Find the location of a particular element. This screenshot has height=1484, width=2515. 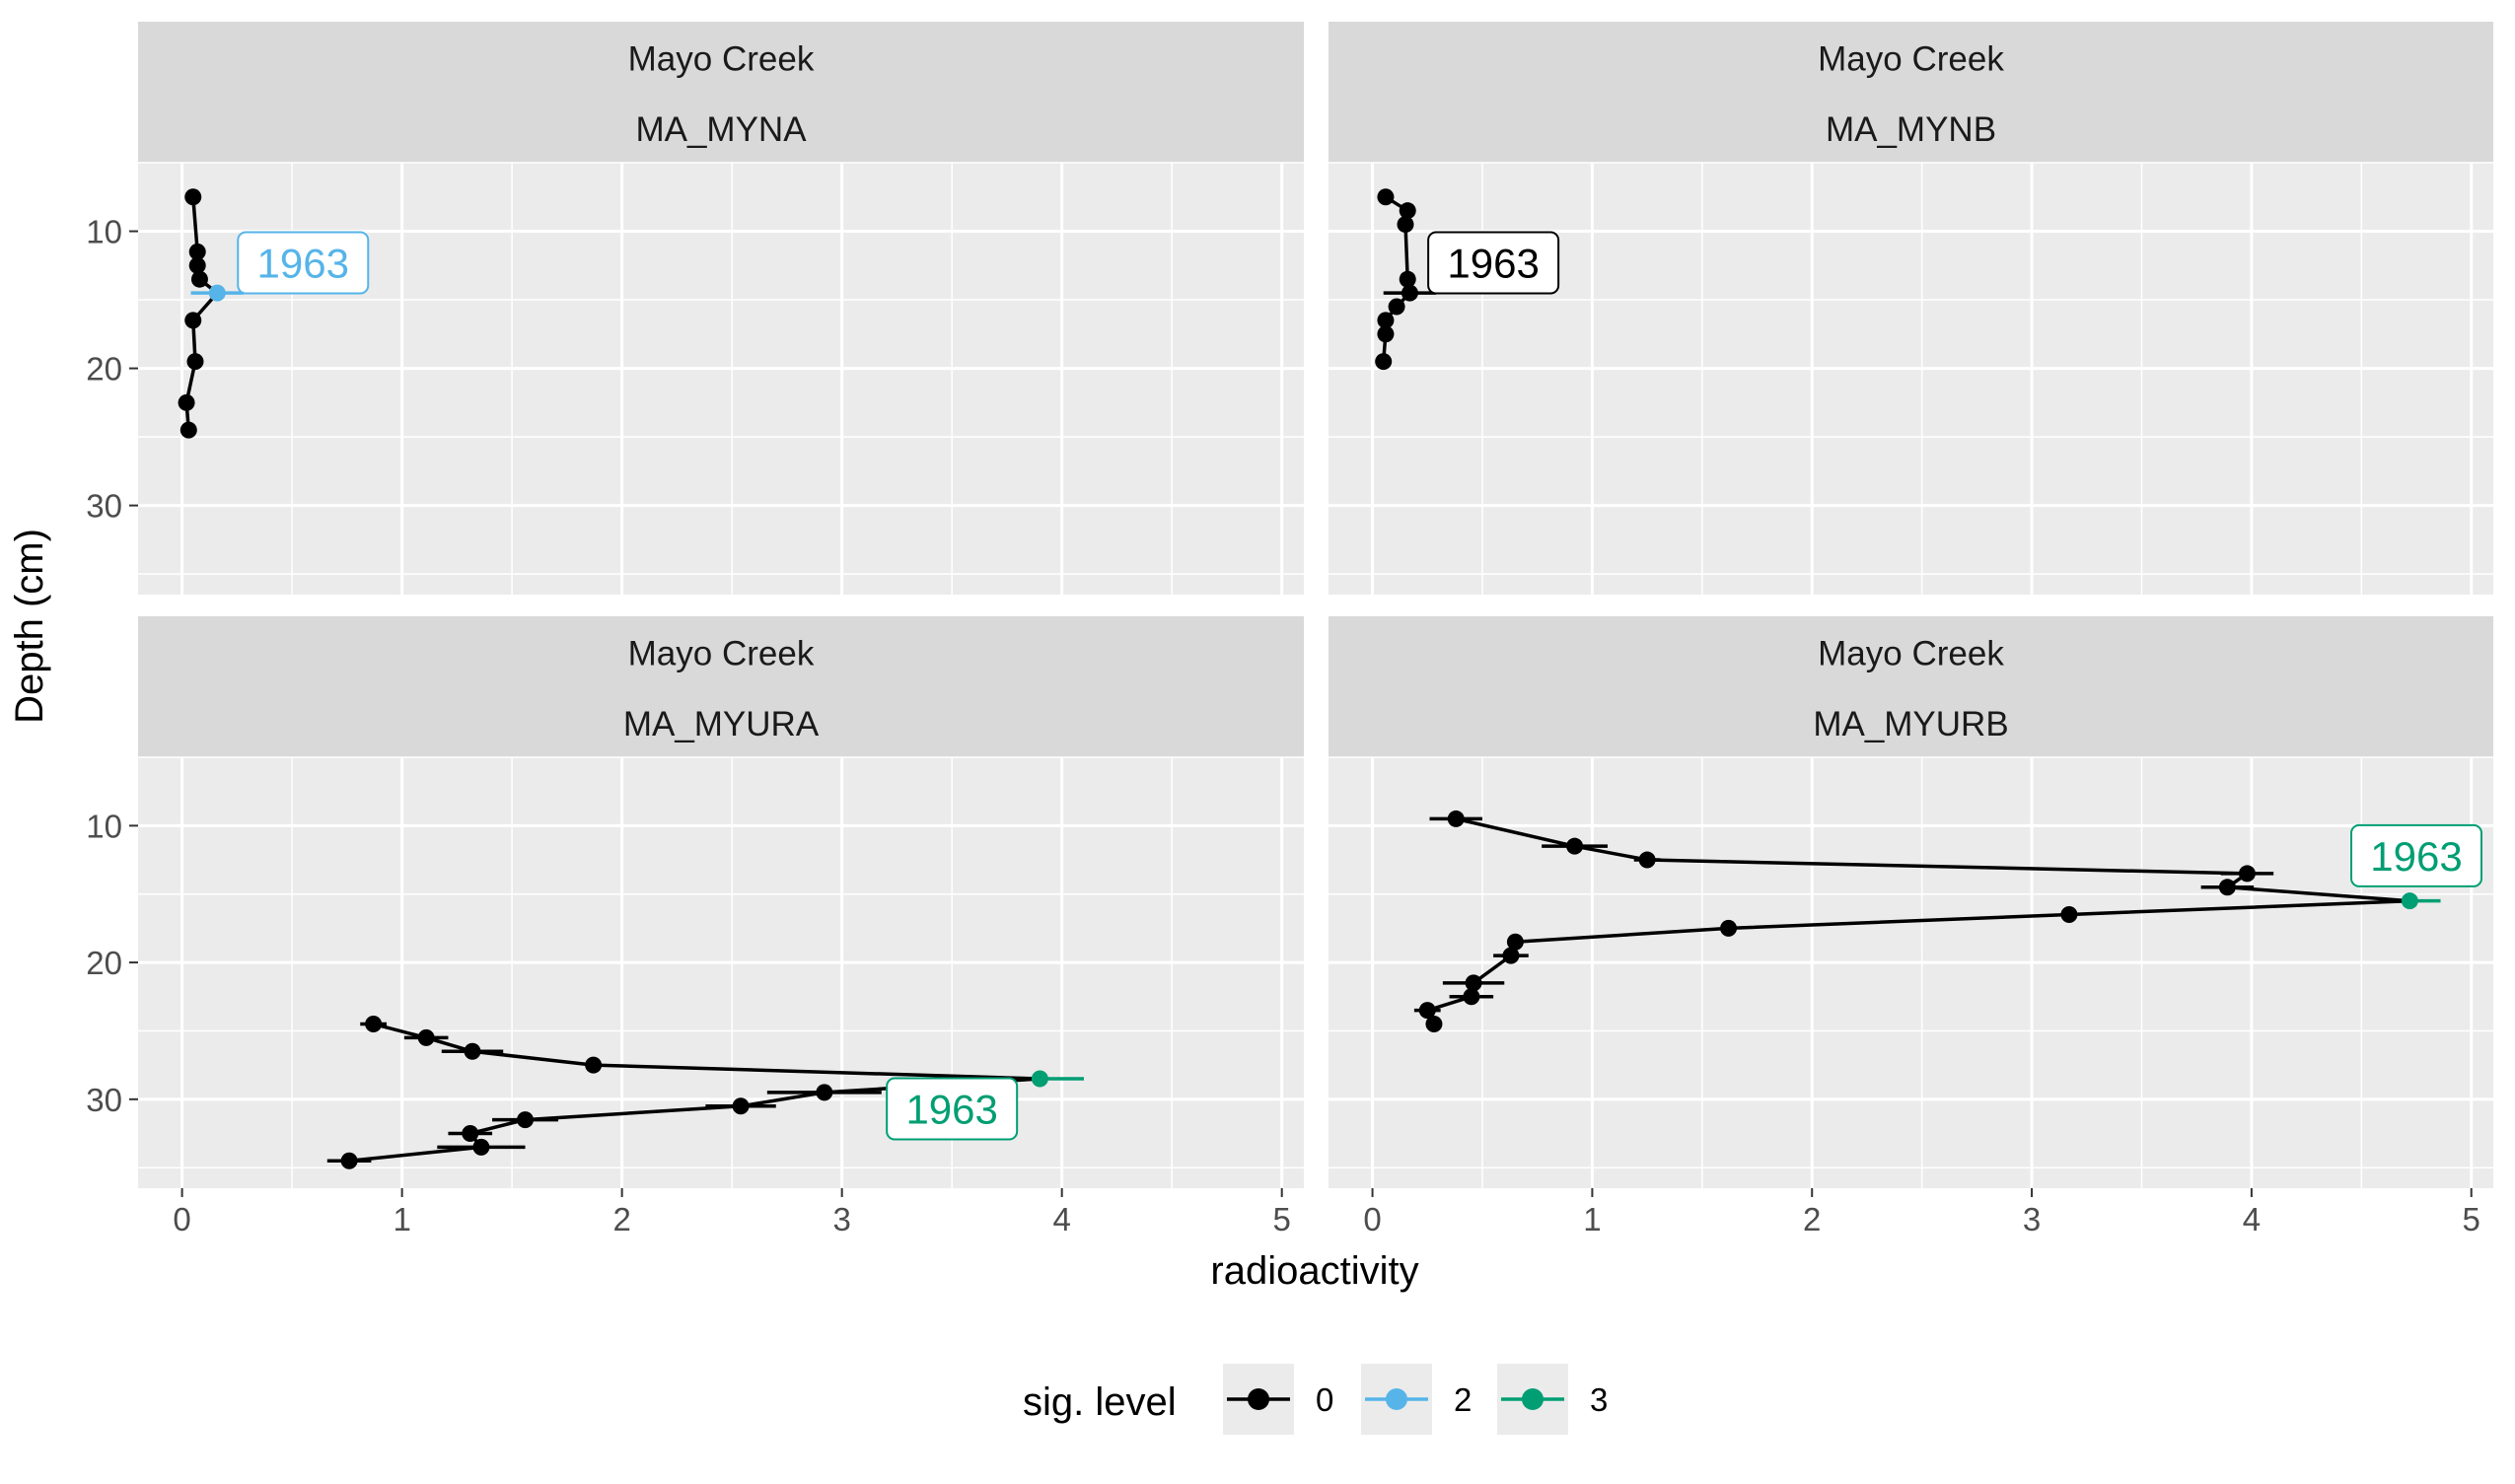

strip-label-core: MA_MYNB is located at coordinates (1911, 129).